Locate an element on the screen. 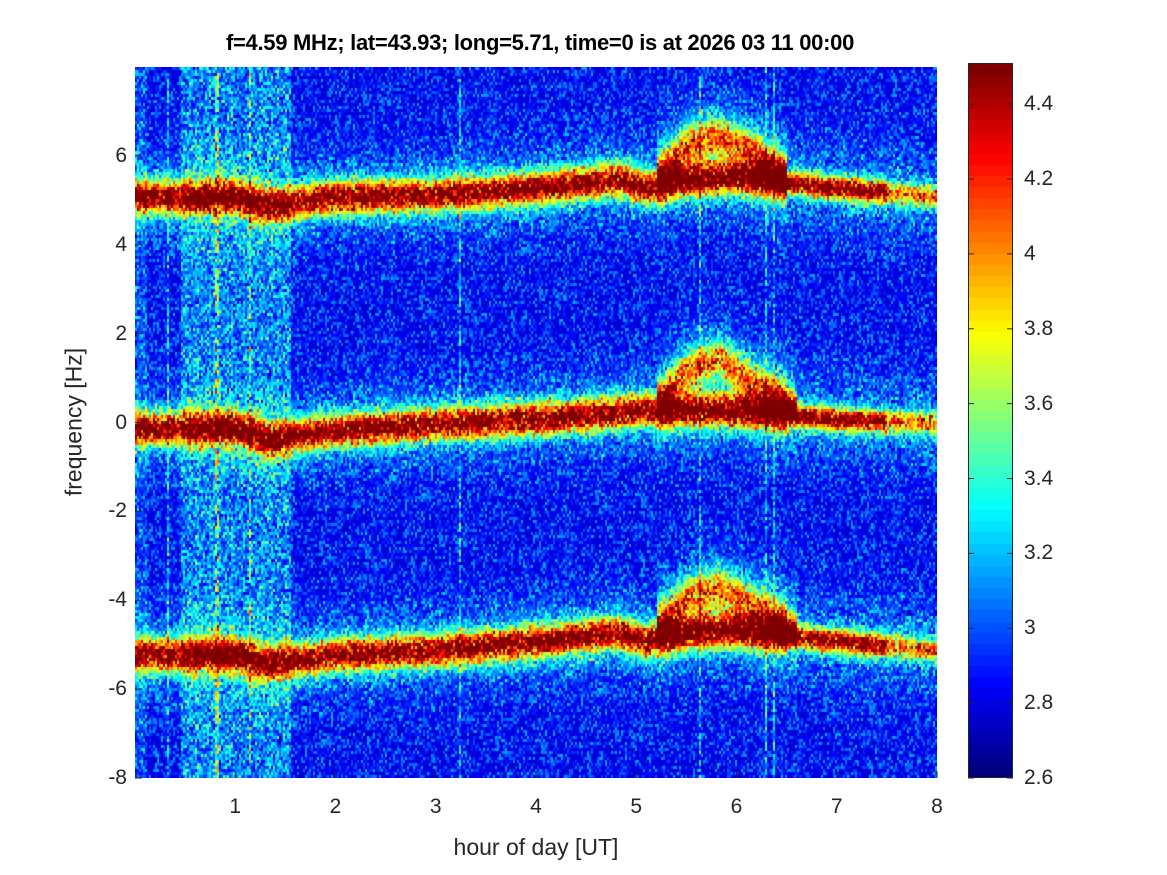 The height and width of the screenshot is (875, 1167). x-tick-label: 2 is located at coordinates (335, 806).